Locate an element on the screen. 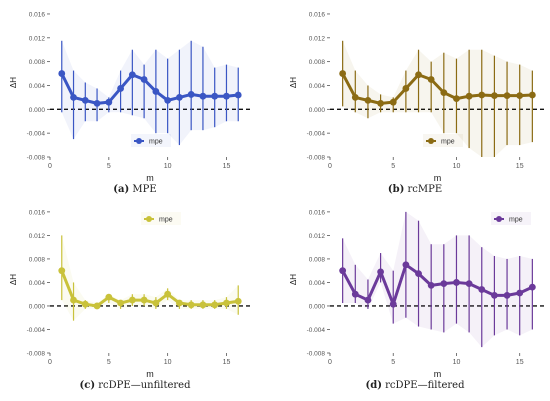 The image size is (550, 401). caption-c: (c) rcDPE—unfiltered is located at coordinates (135, 385).